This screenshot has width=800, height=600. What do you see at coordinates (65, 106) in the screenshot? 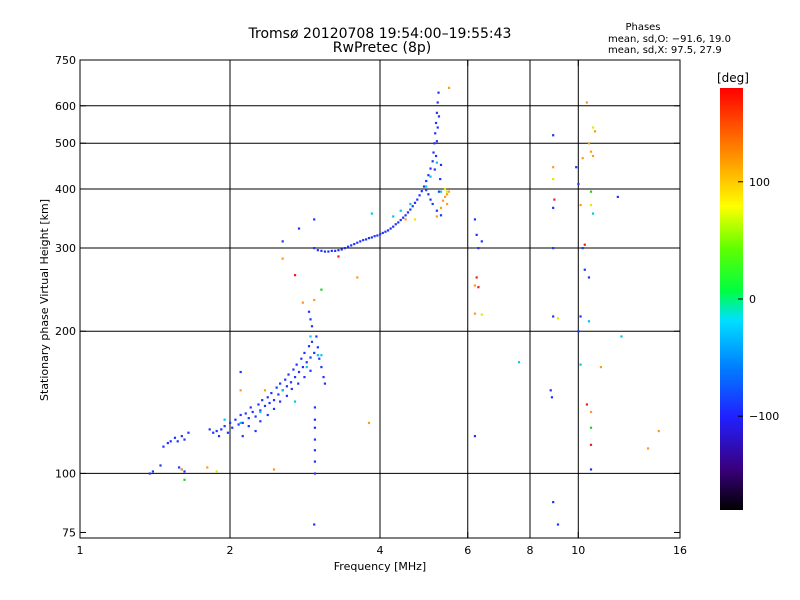
I see `y-tick-label: 600` at bounding box center [65, 106].